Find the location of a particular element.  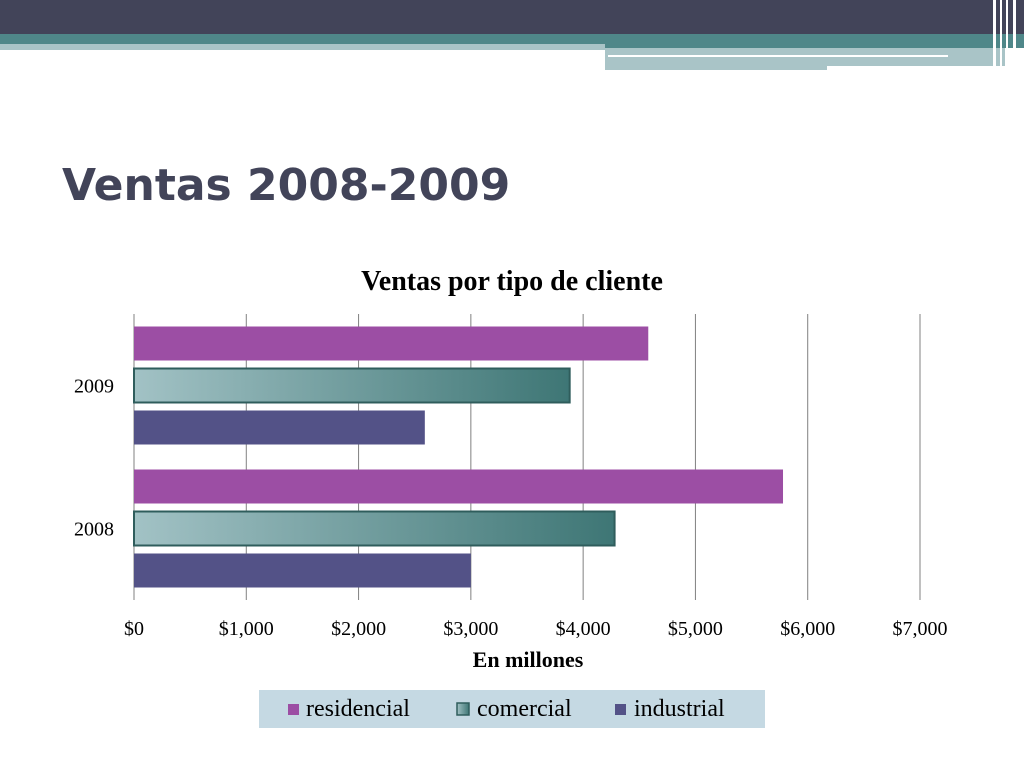

legend-label-comercial: comercial is located at coordinates (524, 709).